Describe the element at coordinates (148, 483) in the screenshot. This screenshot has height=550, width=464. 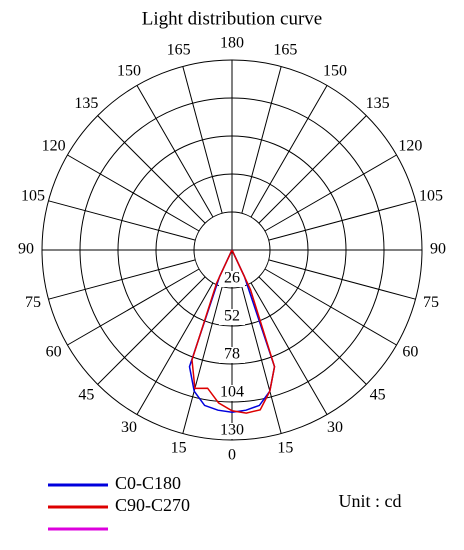
I see `legend-label: C0-C180` at that location.